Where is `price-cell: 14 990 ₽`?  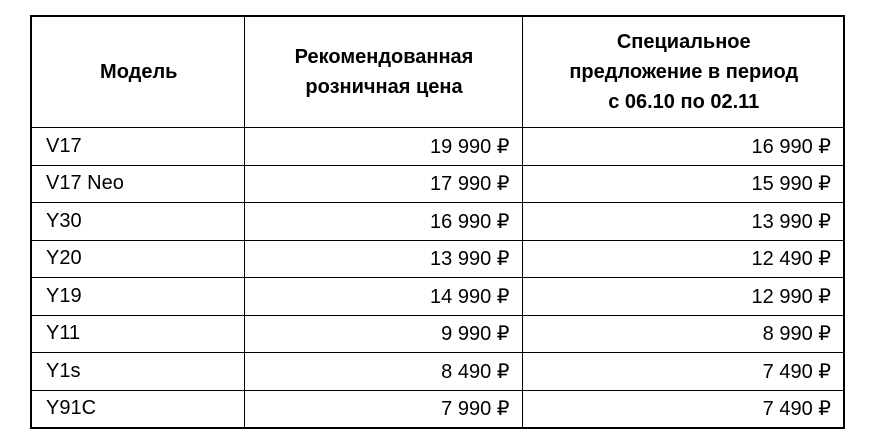 price-cell: 14 990 ₽ is located at coordinates (383, 296).